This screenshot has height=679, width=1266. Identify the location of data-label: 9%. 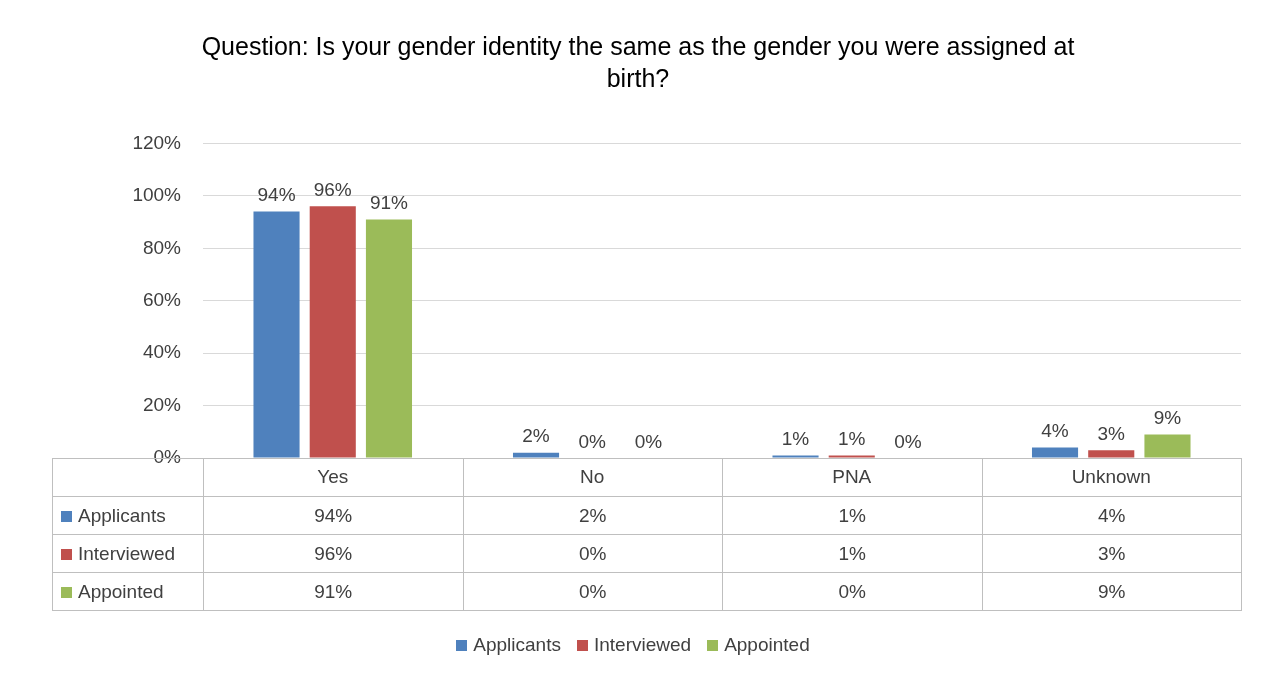
(1112, 591).